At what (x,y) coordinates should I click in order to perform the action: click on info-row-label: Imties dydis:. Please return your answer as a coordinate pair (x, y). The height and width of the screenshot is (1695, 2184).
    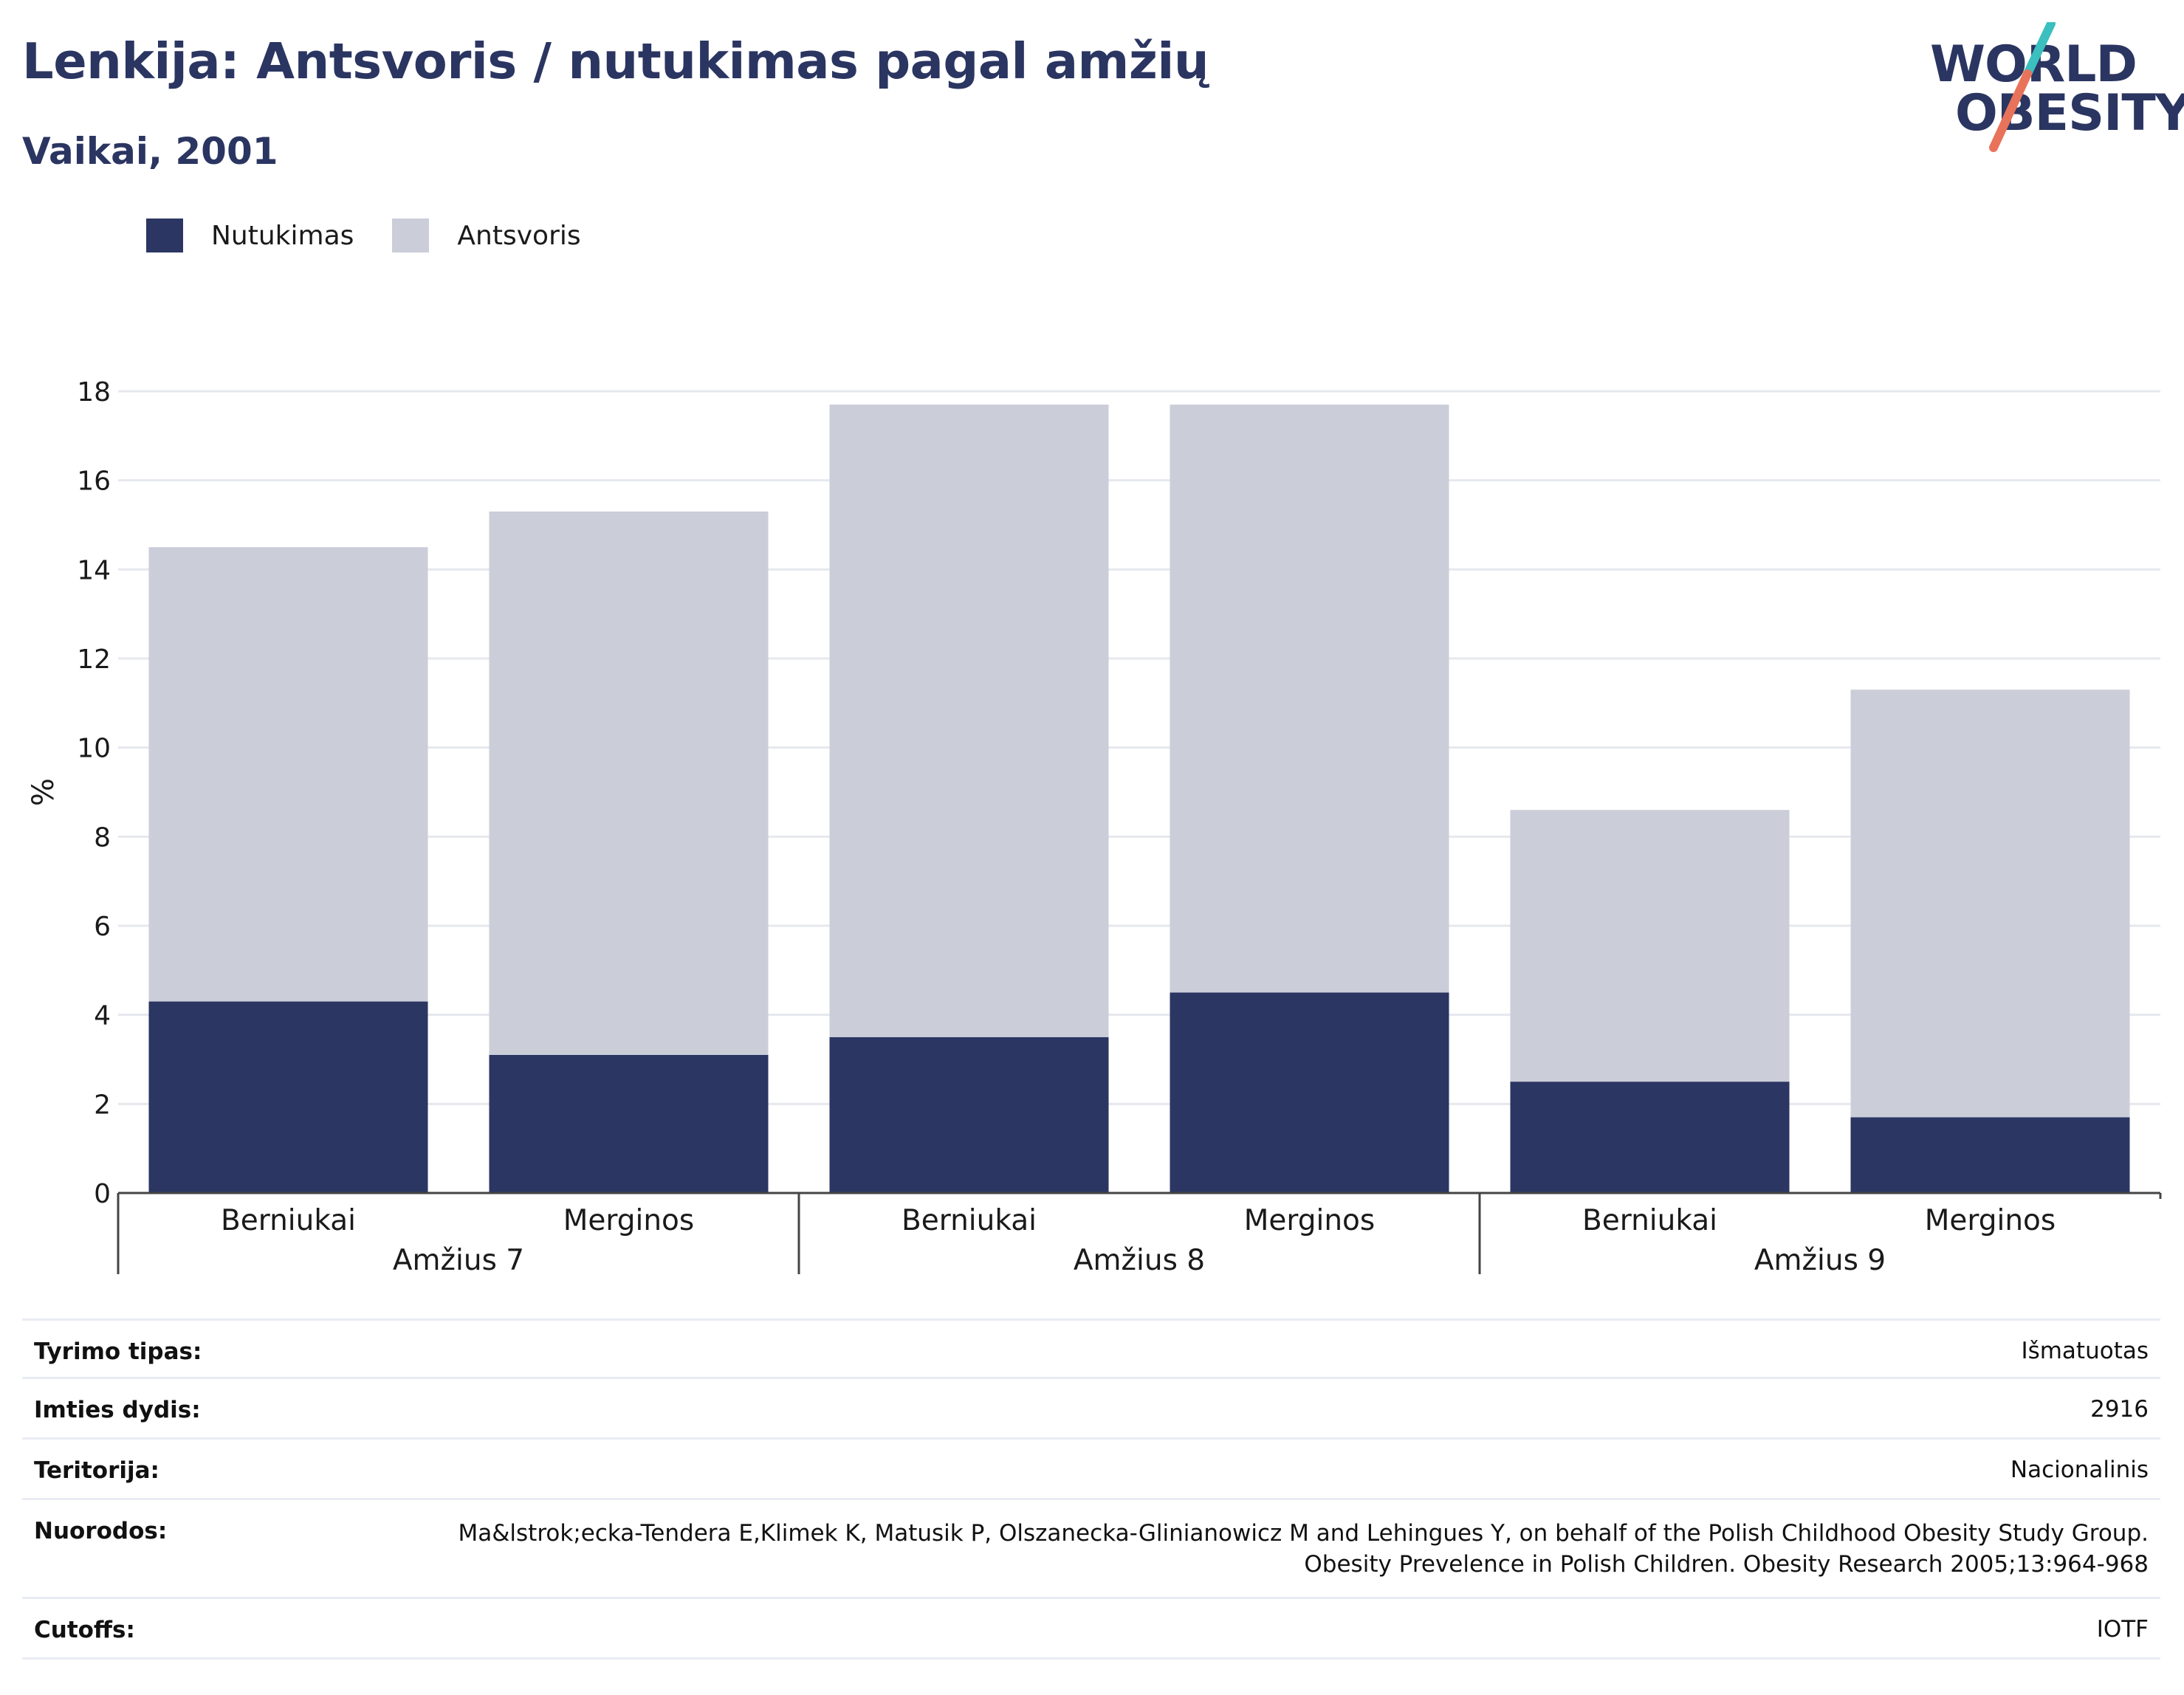
    Looking at the image, I should click on (118, 1410).